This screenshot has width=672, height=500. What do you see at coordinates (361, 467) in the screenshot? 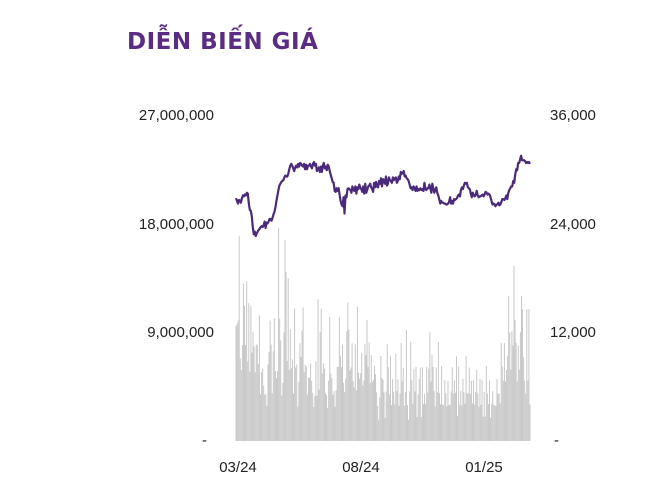
I see `x-tick-08-24: 08/24` at bounding box center [361, 467].